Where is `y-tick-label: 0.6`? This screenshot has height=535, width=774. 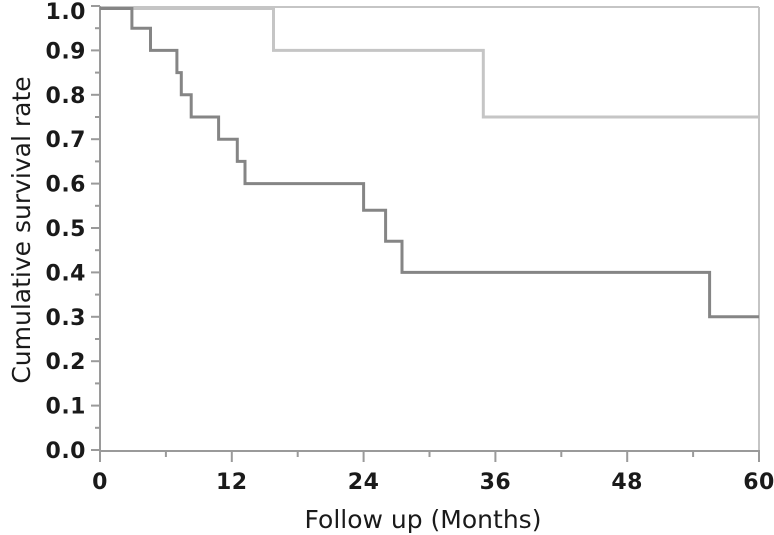 y-tick-label: 0.6 is located at coordinates (66, 185).